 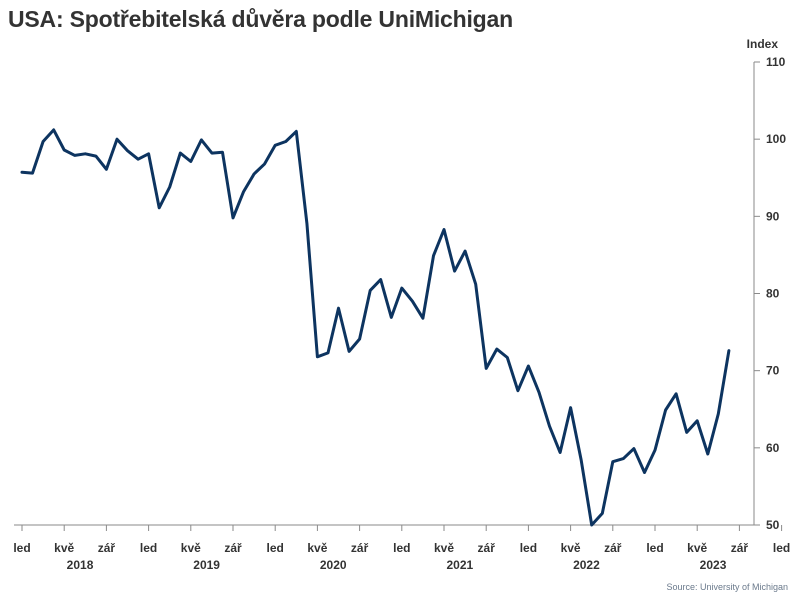 I want to click on y-tick-label: 70, so click(x=773, y=371).